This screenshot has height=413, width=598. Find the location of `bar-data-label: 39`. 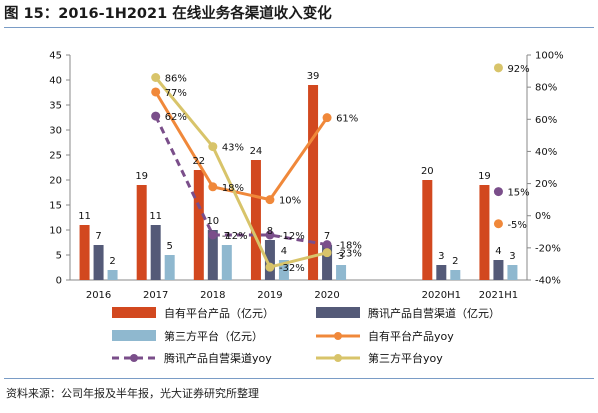

bar-data-label: 39 is located at coordinates (313, 76).